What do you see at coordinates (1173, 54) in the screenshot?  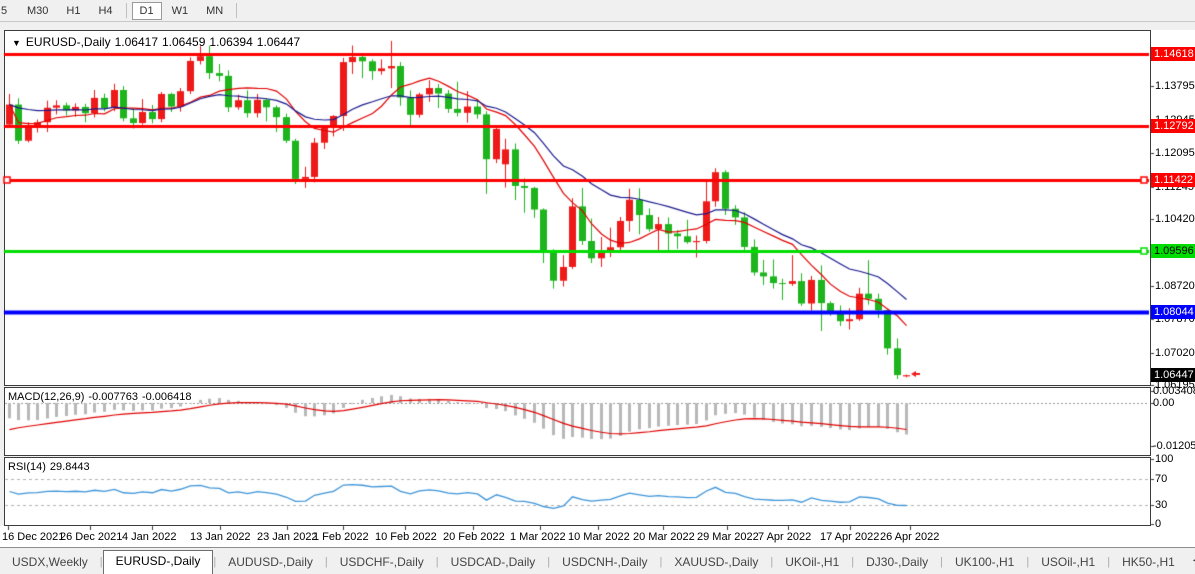 I see `price-line-badge: 1.14618` at bounding box center [1173, 54].